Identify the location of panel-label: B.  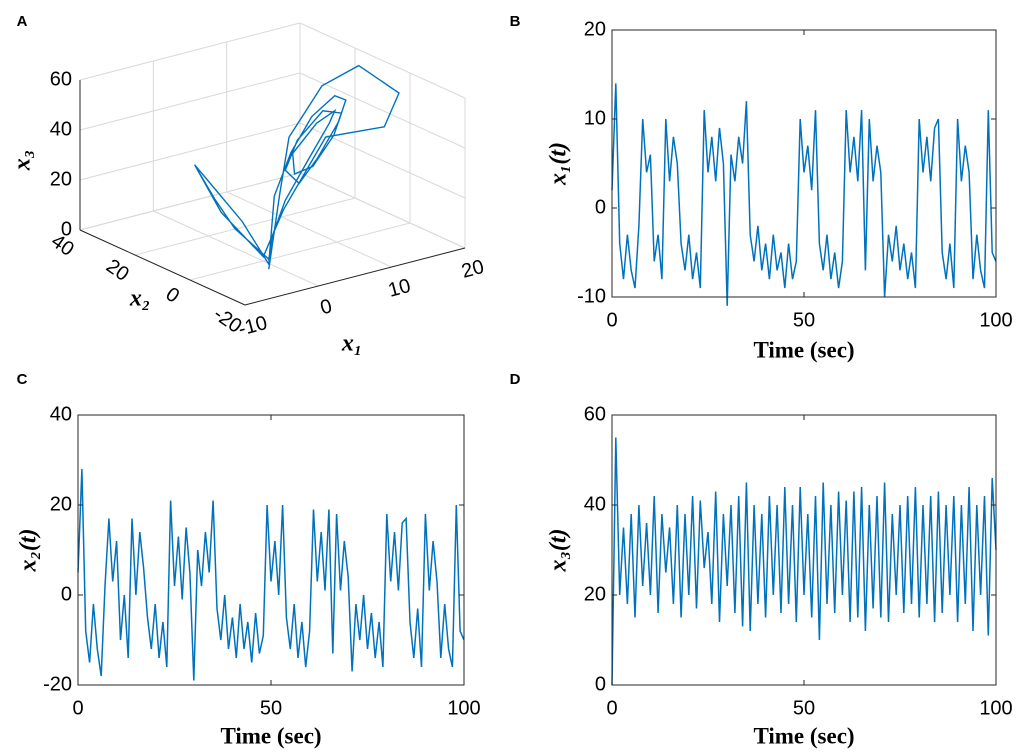
(515, 21).